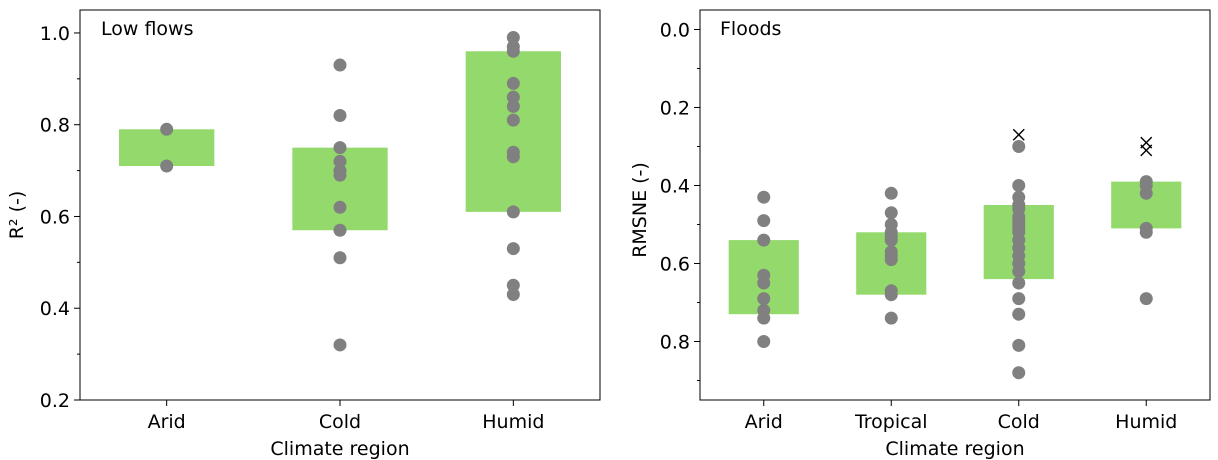 The width and height of the screenshot is (1218, 460). I want to click on y-axis-label: R² (-), so click(17, 215).